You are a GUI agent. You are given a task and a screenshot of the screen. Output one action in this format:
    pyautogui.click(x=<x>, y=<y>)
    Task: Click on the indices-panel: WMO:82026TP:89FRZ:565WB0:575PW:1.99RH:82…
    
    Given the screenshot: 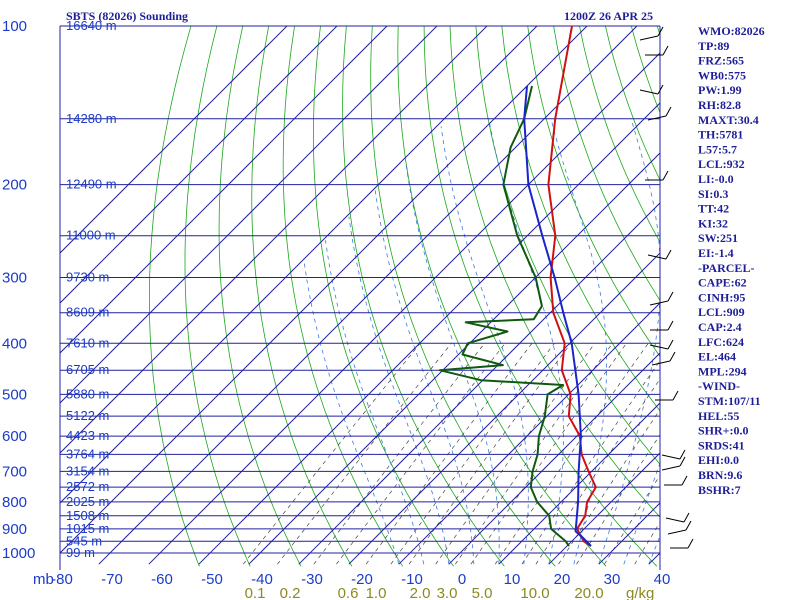 What is the action you would take?
    pyautogui.click(x=731, y=260)
    